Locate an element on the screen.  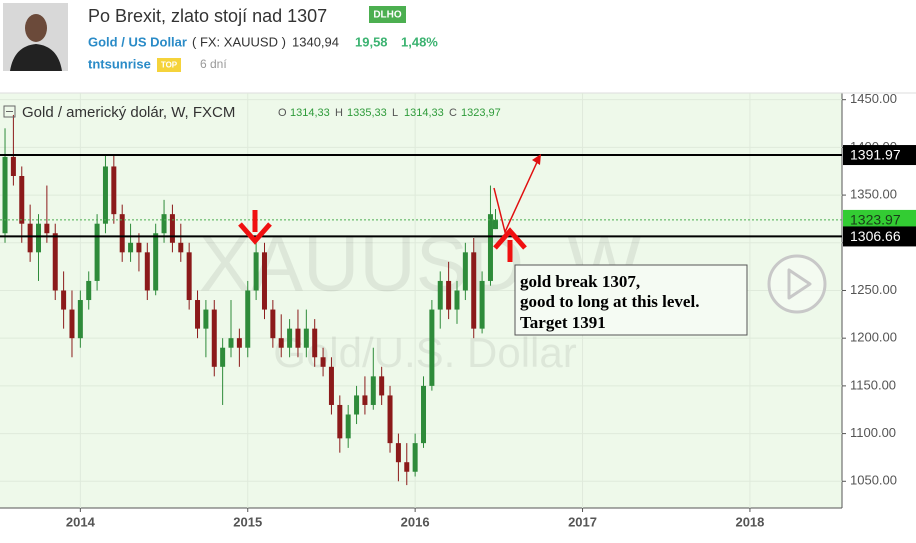
y-tick-label: 1150.00 is located at coordinates (873, 384).